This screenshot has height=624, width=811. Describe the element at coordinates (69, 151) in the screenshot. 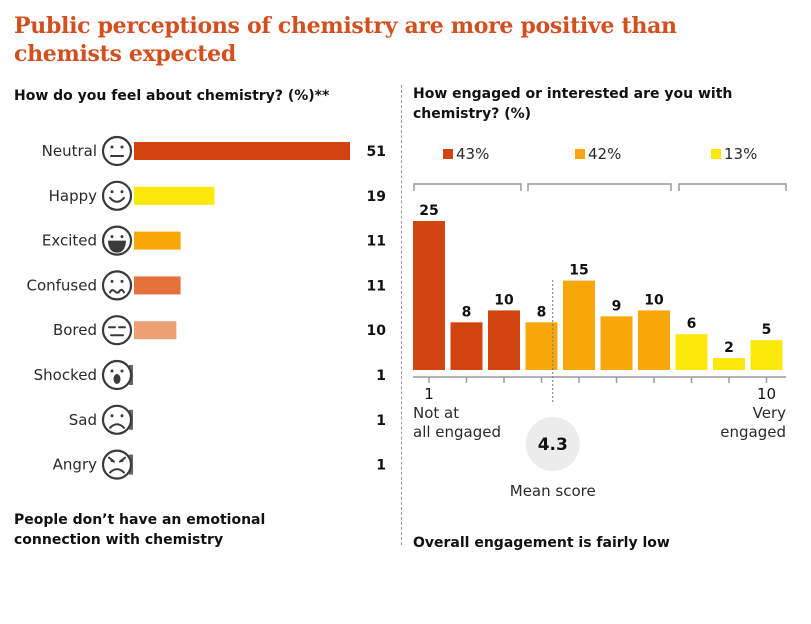

I see `emotion-label: Neutral` at that location.